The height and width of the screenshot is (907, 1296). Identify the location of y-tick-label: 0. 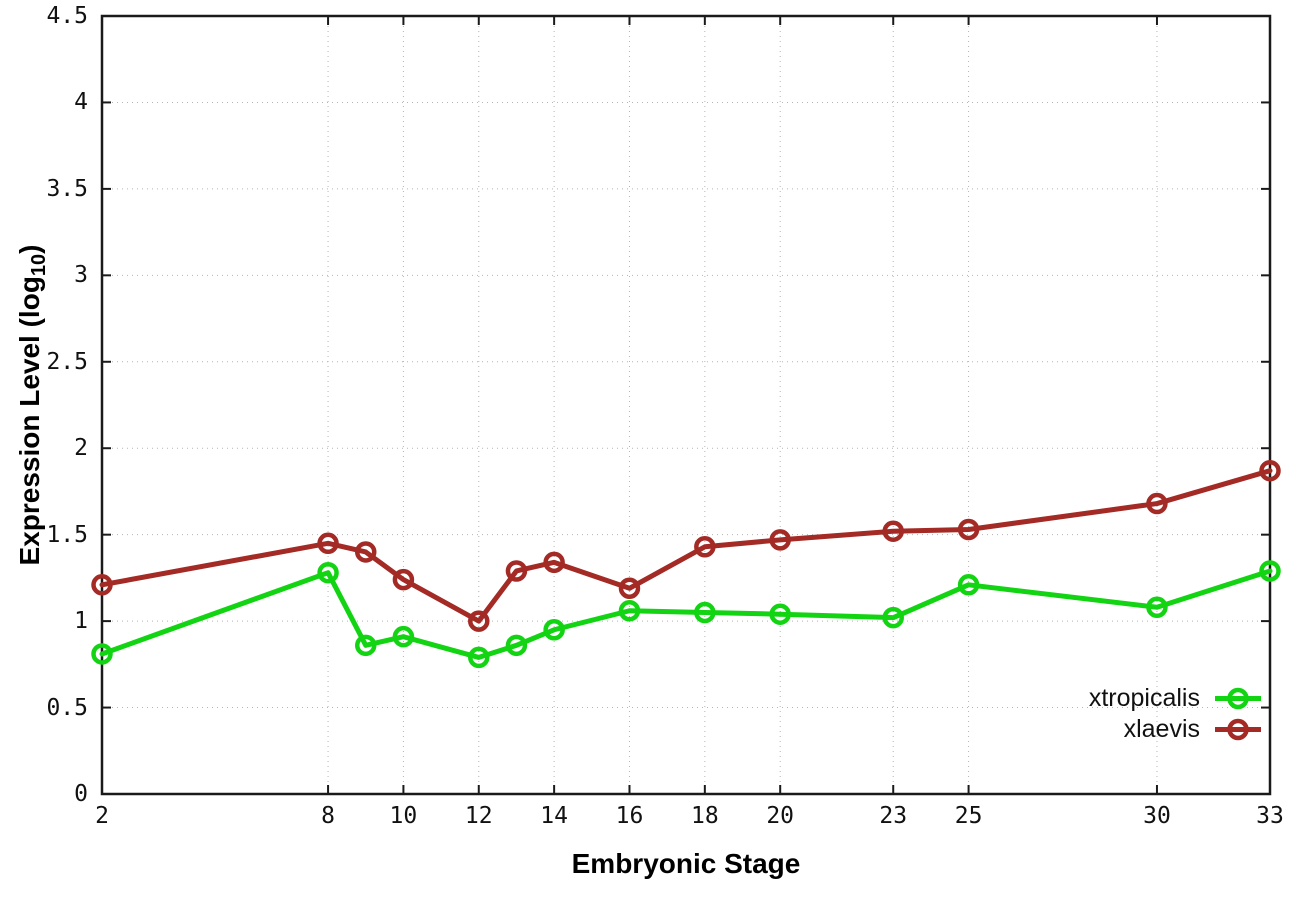
(81, 794).